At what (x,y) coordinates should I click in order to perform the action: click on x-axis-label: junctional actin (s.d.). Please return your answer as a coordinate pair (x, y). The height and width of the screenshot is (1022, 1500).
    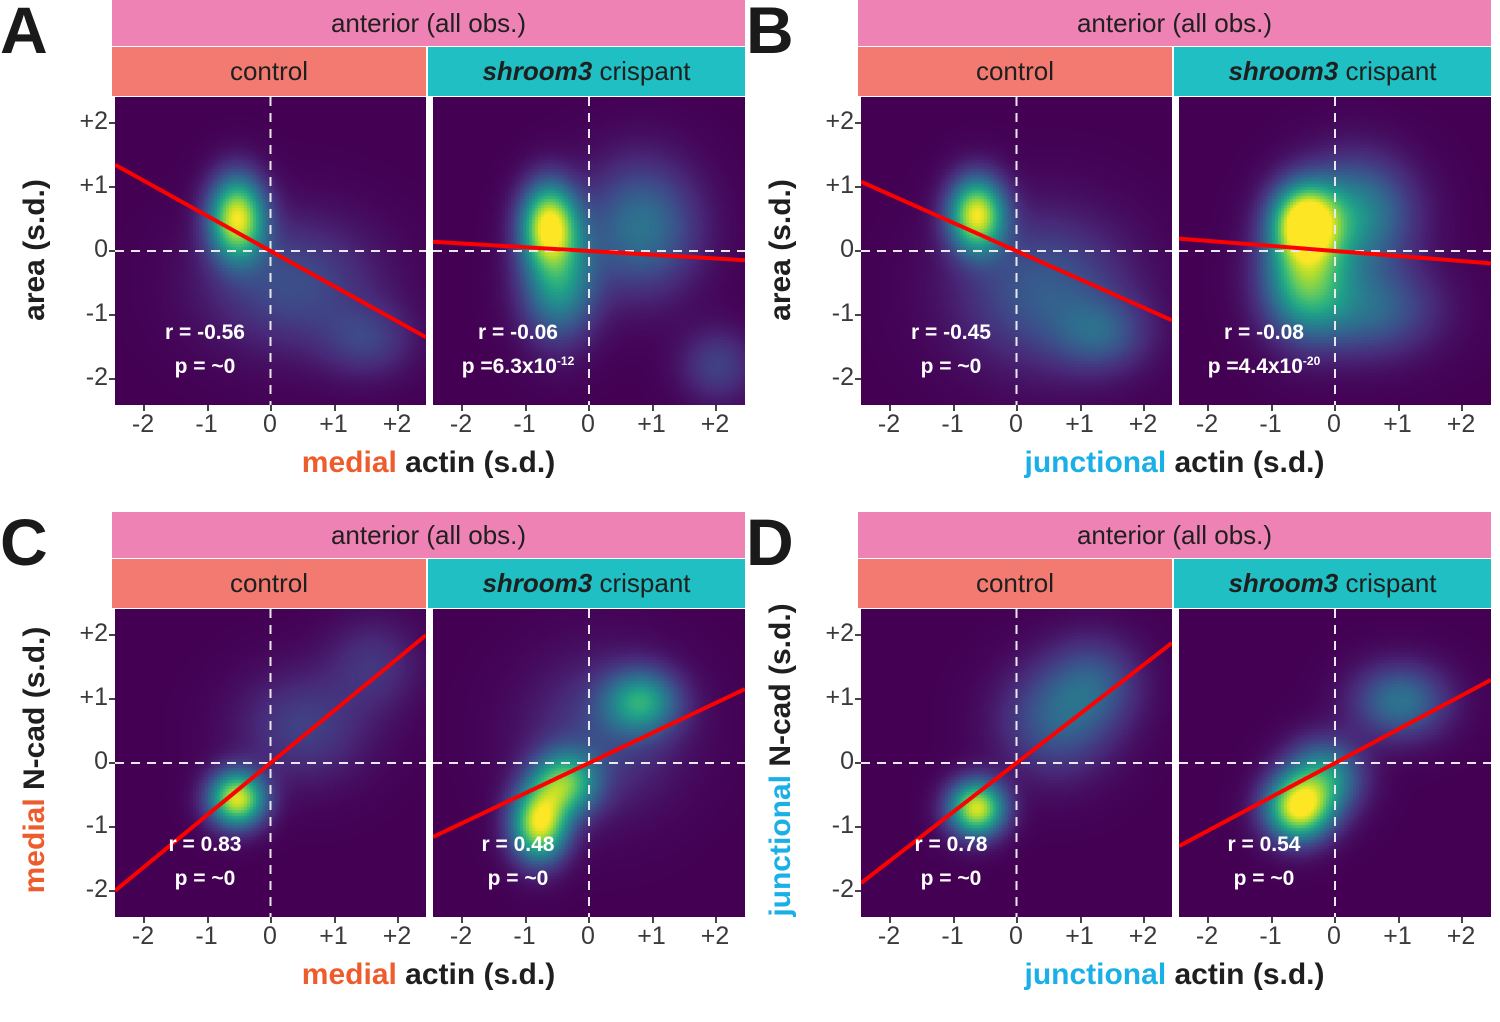
    Looking at the image, I should click on (1174, 463).